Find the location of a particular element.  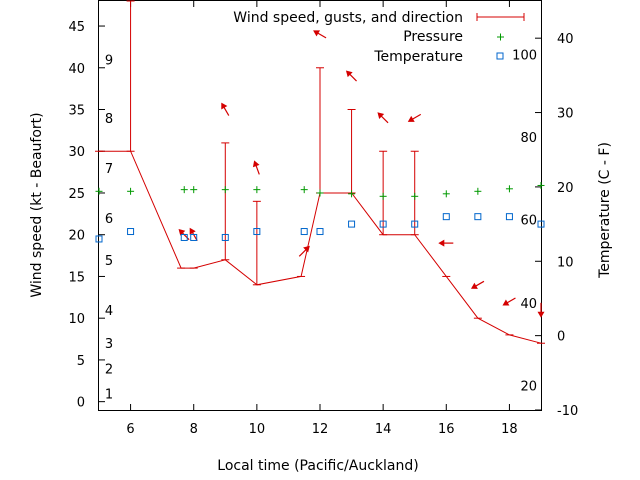

y-right-tick-label: 30 is located at coordinates (565, 114).